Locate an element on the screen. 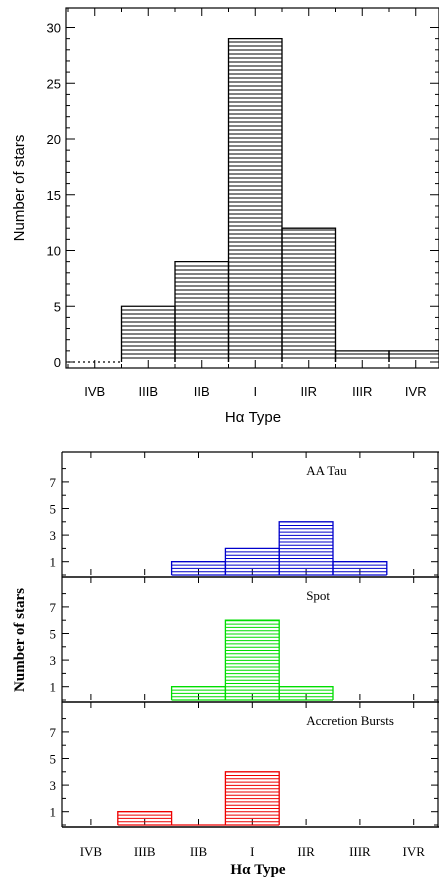 This screenshot has height=879, width=439. bottom-x-tick-label: IIB is located at coordinates (199, 851).